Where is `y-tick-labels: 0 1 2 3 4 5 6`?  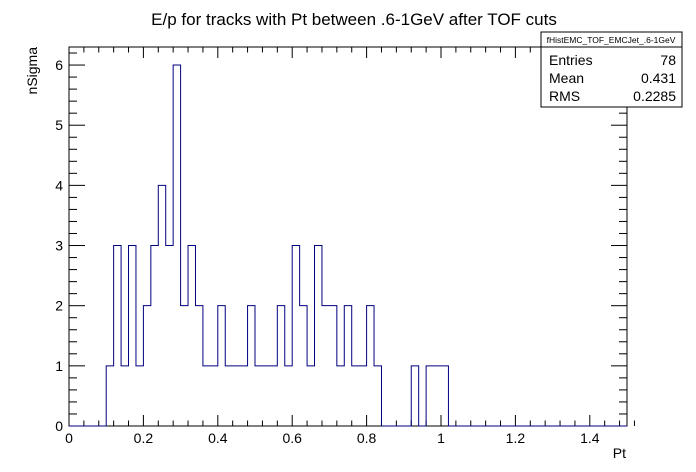 y-tick-labels: 0 1 2 3 4 5 6 is located at coordinates (59, 245).